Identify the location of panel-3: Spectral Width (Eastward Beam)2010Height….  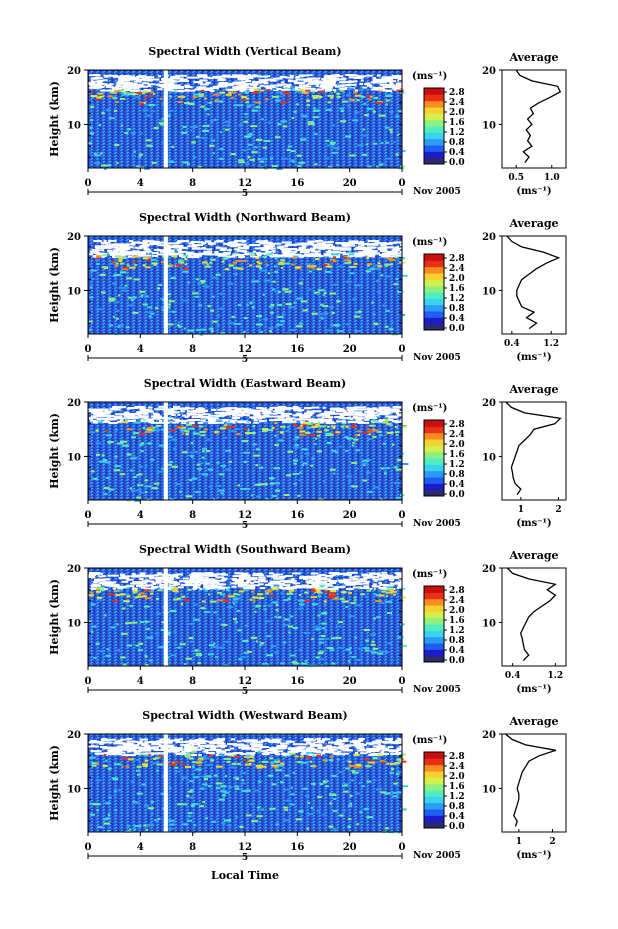
(307, 454).